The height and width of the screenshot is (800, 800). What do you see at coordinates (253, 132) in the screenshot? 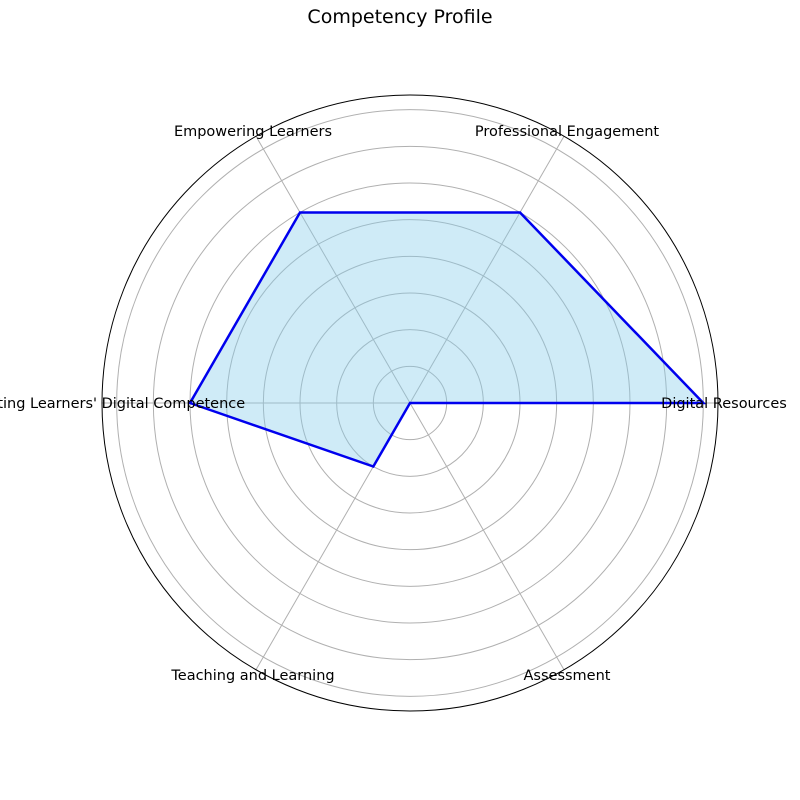
I see `category-tick-label: Empowering Learners` at bounding box center [253, 132].